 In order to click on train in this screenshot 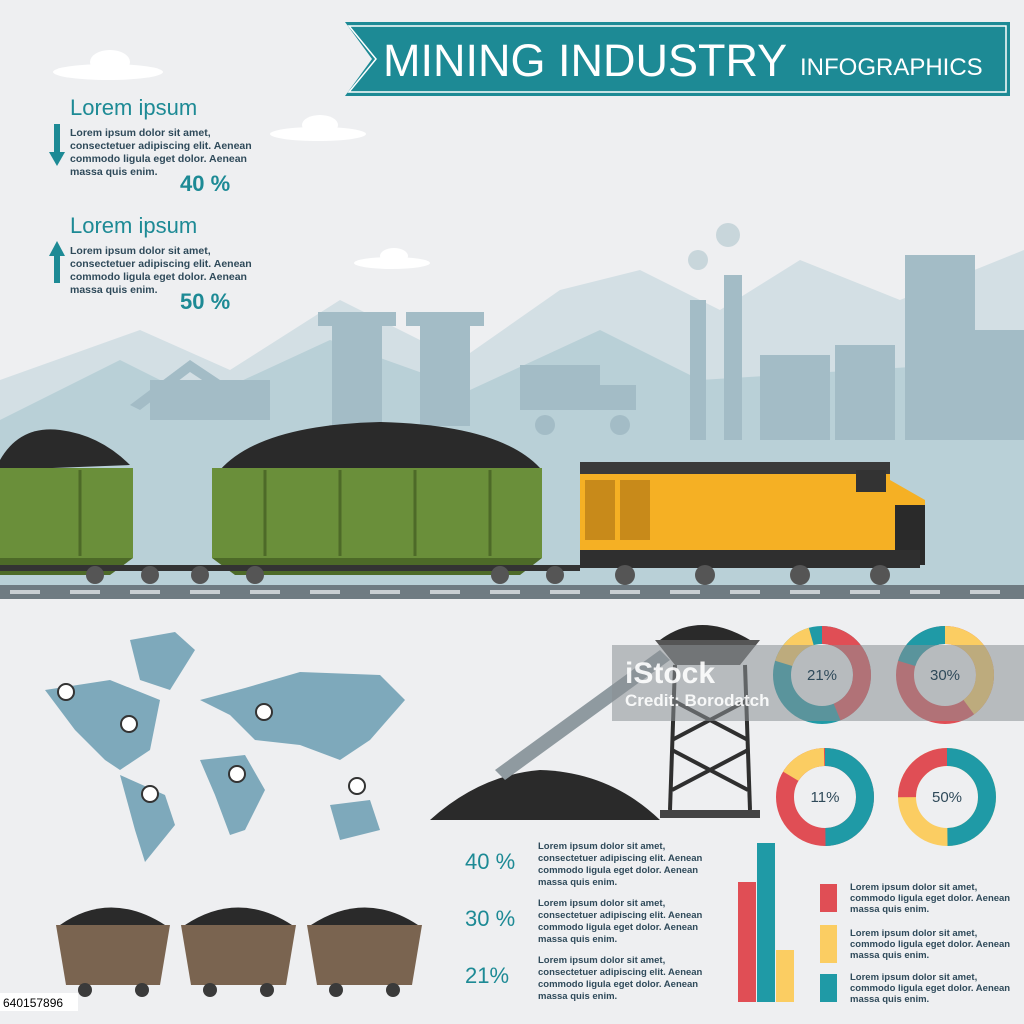, I will do `click(462, 503)`.